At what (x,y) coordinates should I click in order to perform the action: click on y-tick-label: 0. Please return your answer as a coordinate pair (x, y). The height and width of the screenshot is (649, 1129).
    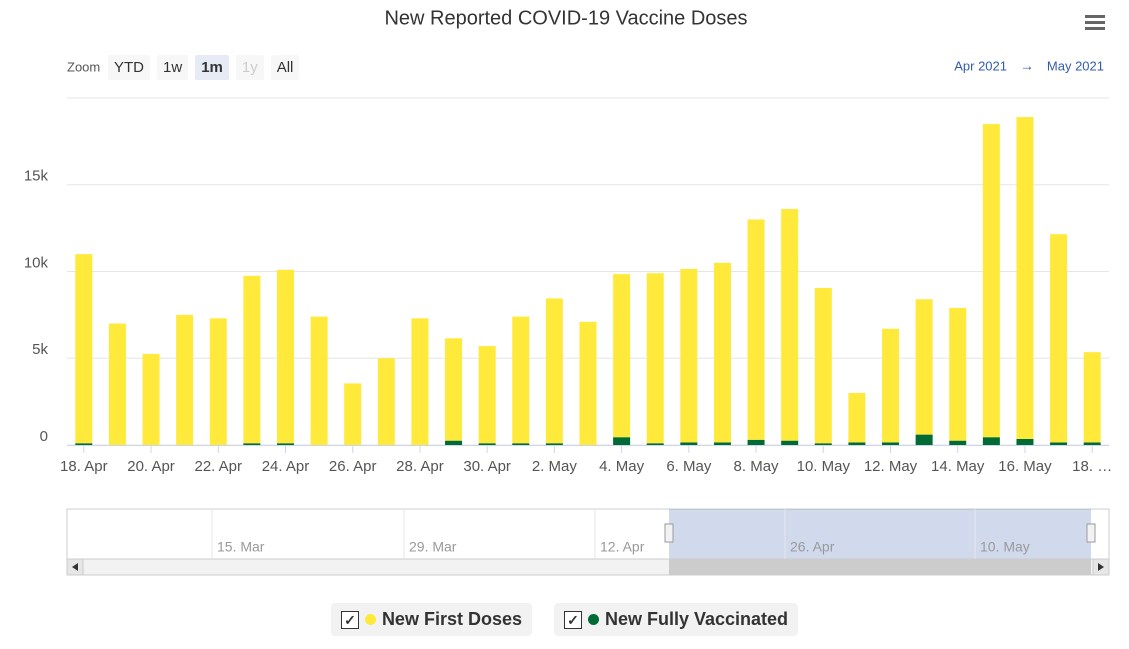
    Looking at the image, I should click on (44, 436).